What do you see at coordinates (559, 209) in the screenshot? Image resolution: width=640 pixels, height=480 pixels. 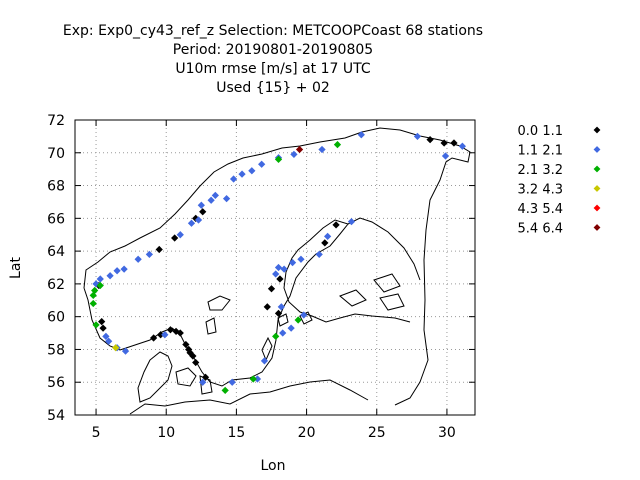 I see `legend-entry: 4.3 5.4` at bounding box center [559, 209].